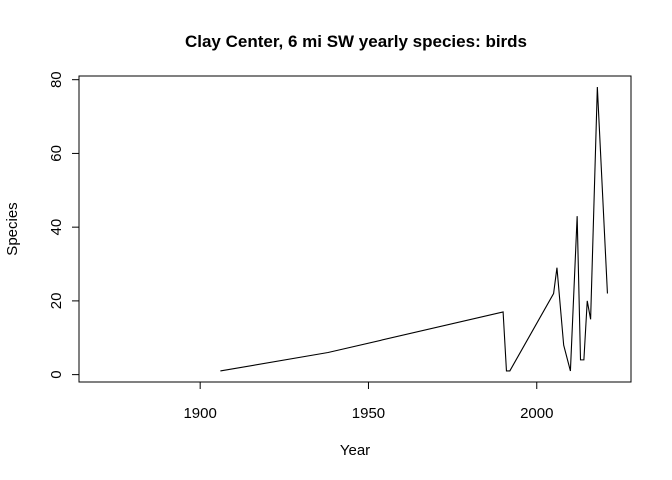 The image size is (672, 480). I want to click on y-axis: 0 20 40 60 80, so click(64, 225).